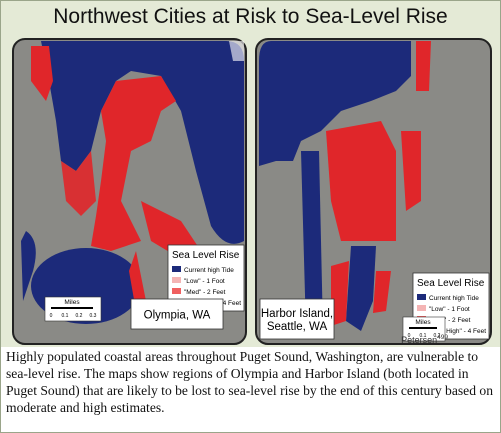  I want to click on place-label: Olympia, WA, so click(177, 316).